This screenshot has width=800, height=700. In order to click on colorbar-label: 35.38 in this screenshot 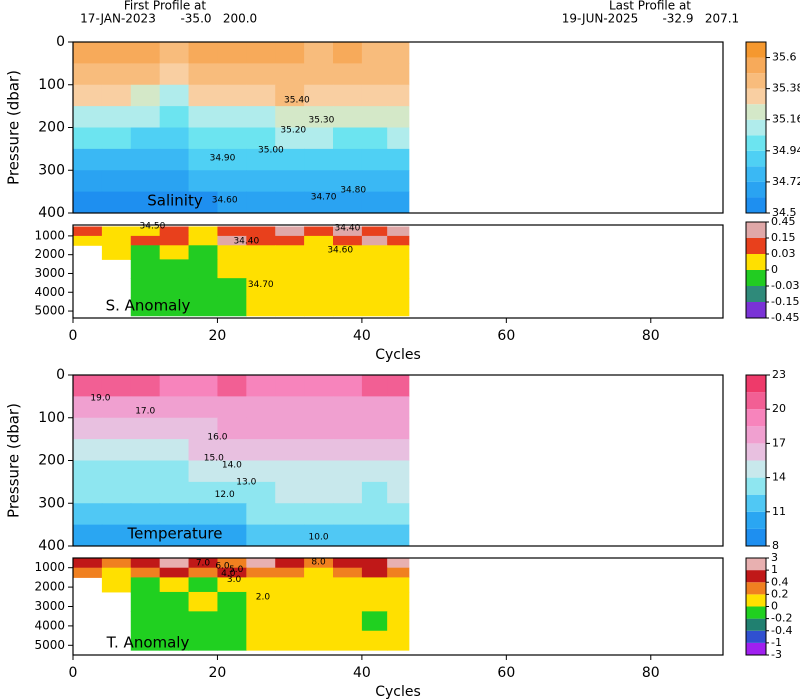, I will do `click(786, 88)`.